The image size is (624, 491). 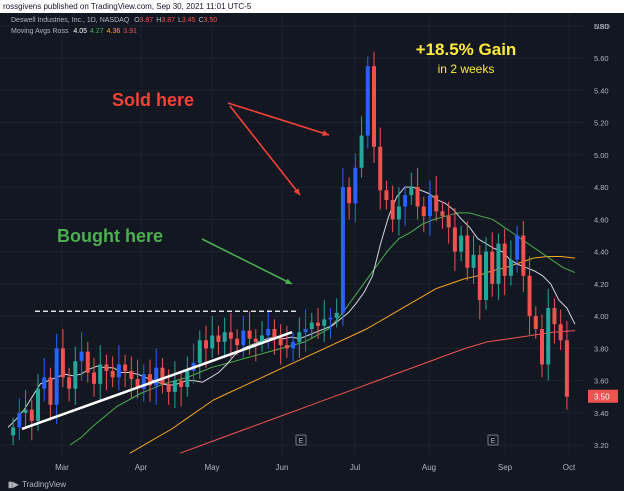 What do you see at coordinates (505, 467) in the screenshot?
I see `time-label-sep: Sep` at bounding box center [505, 467].